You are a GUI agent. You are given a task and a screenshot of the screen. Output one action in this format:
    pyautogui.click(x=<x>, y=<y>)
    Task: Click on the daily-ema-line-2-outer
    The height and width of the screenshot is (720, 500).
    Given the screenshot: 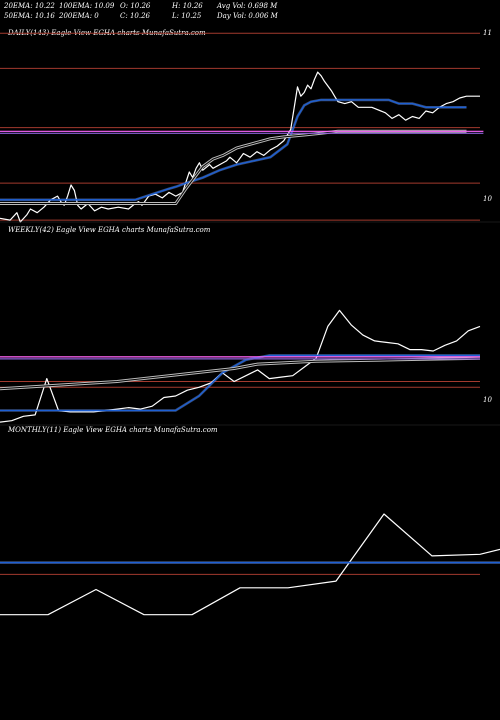 What is the action you would take?
    pyautogui.click(x=233, y=167)
    